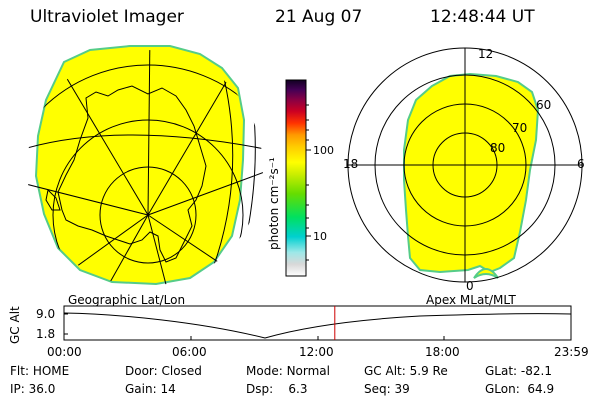 This screenshot has height=400, width=600. Describe the element at coordinates (471, 300) in the screenshot. I see `right-map-caption: Apex MLat/MLT` at that location.